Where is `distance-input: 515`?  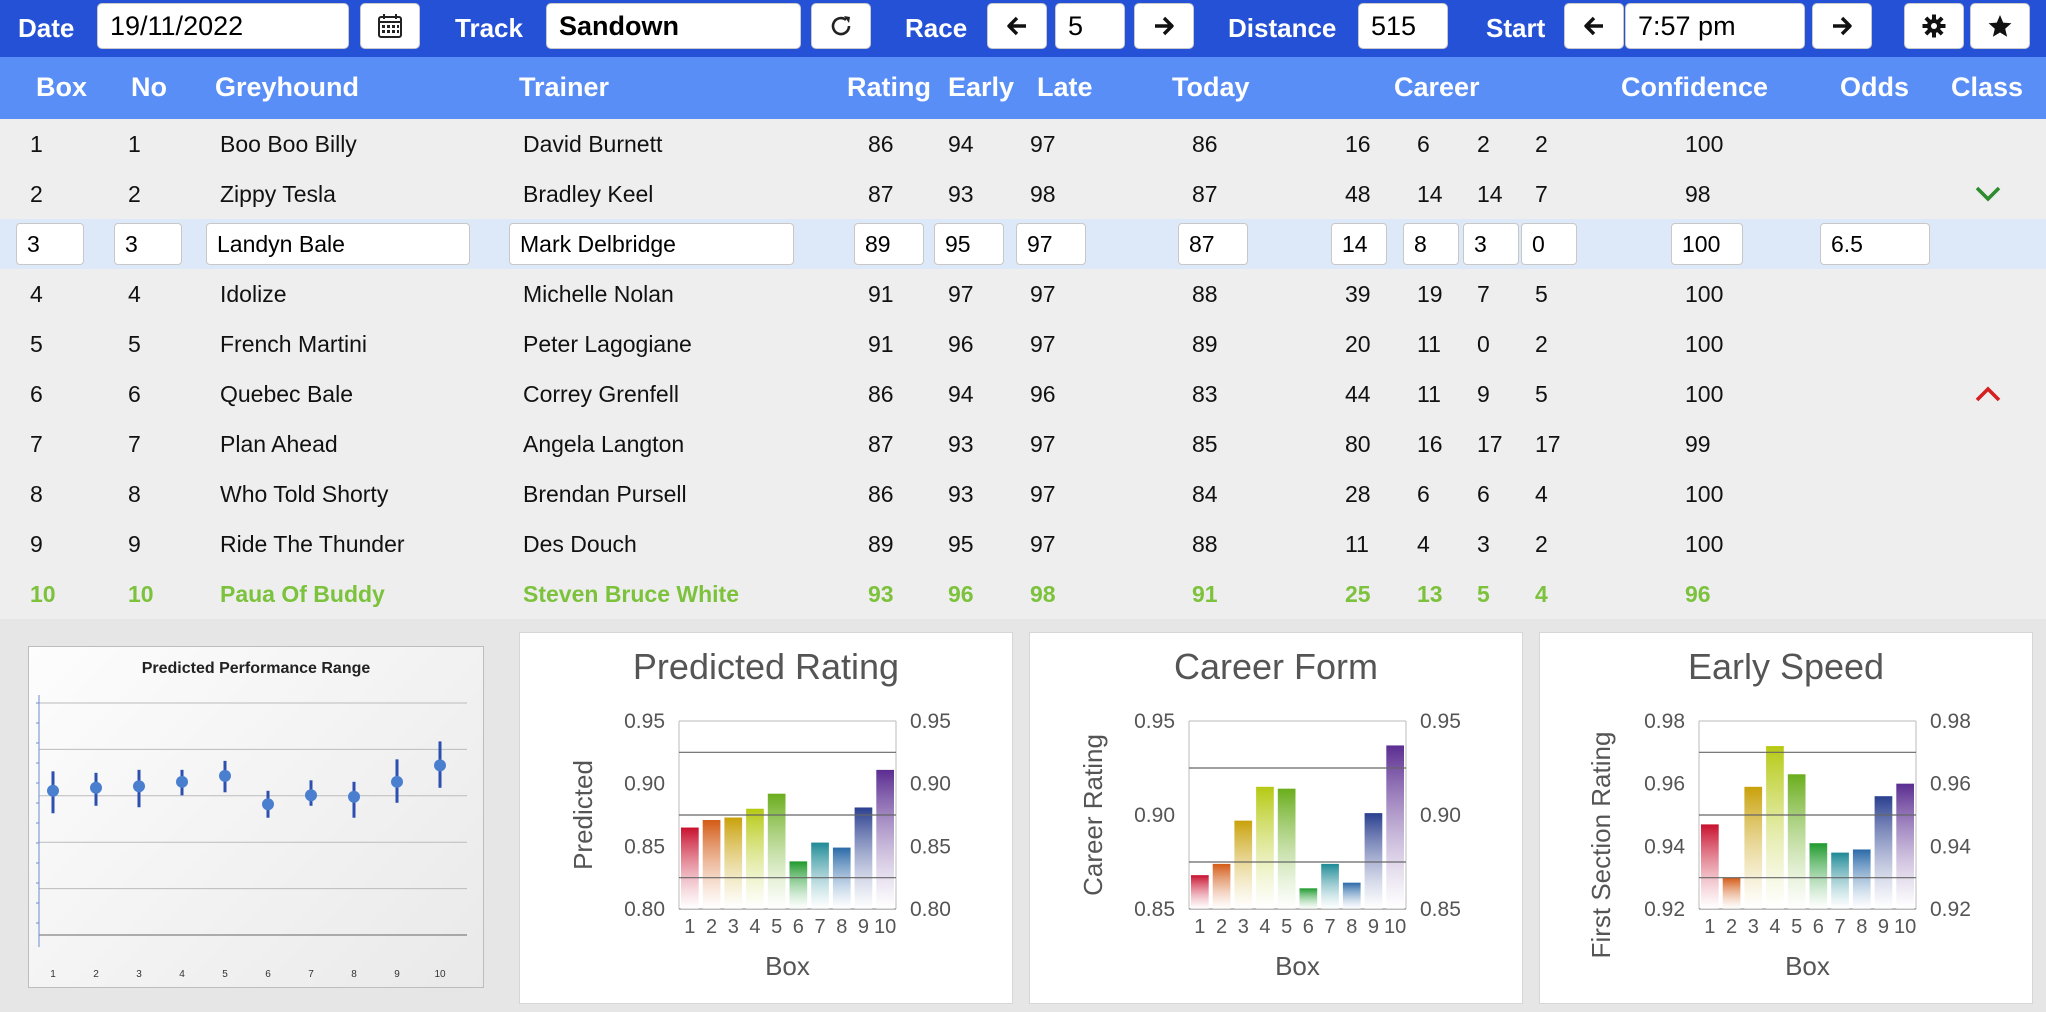
distance-input: 515 is located at coordinates (1403, 26).